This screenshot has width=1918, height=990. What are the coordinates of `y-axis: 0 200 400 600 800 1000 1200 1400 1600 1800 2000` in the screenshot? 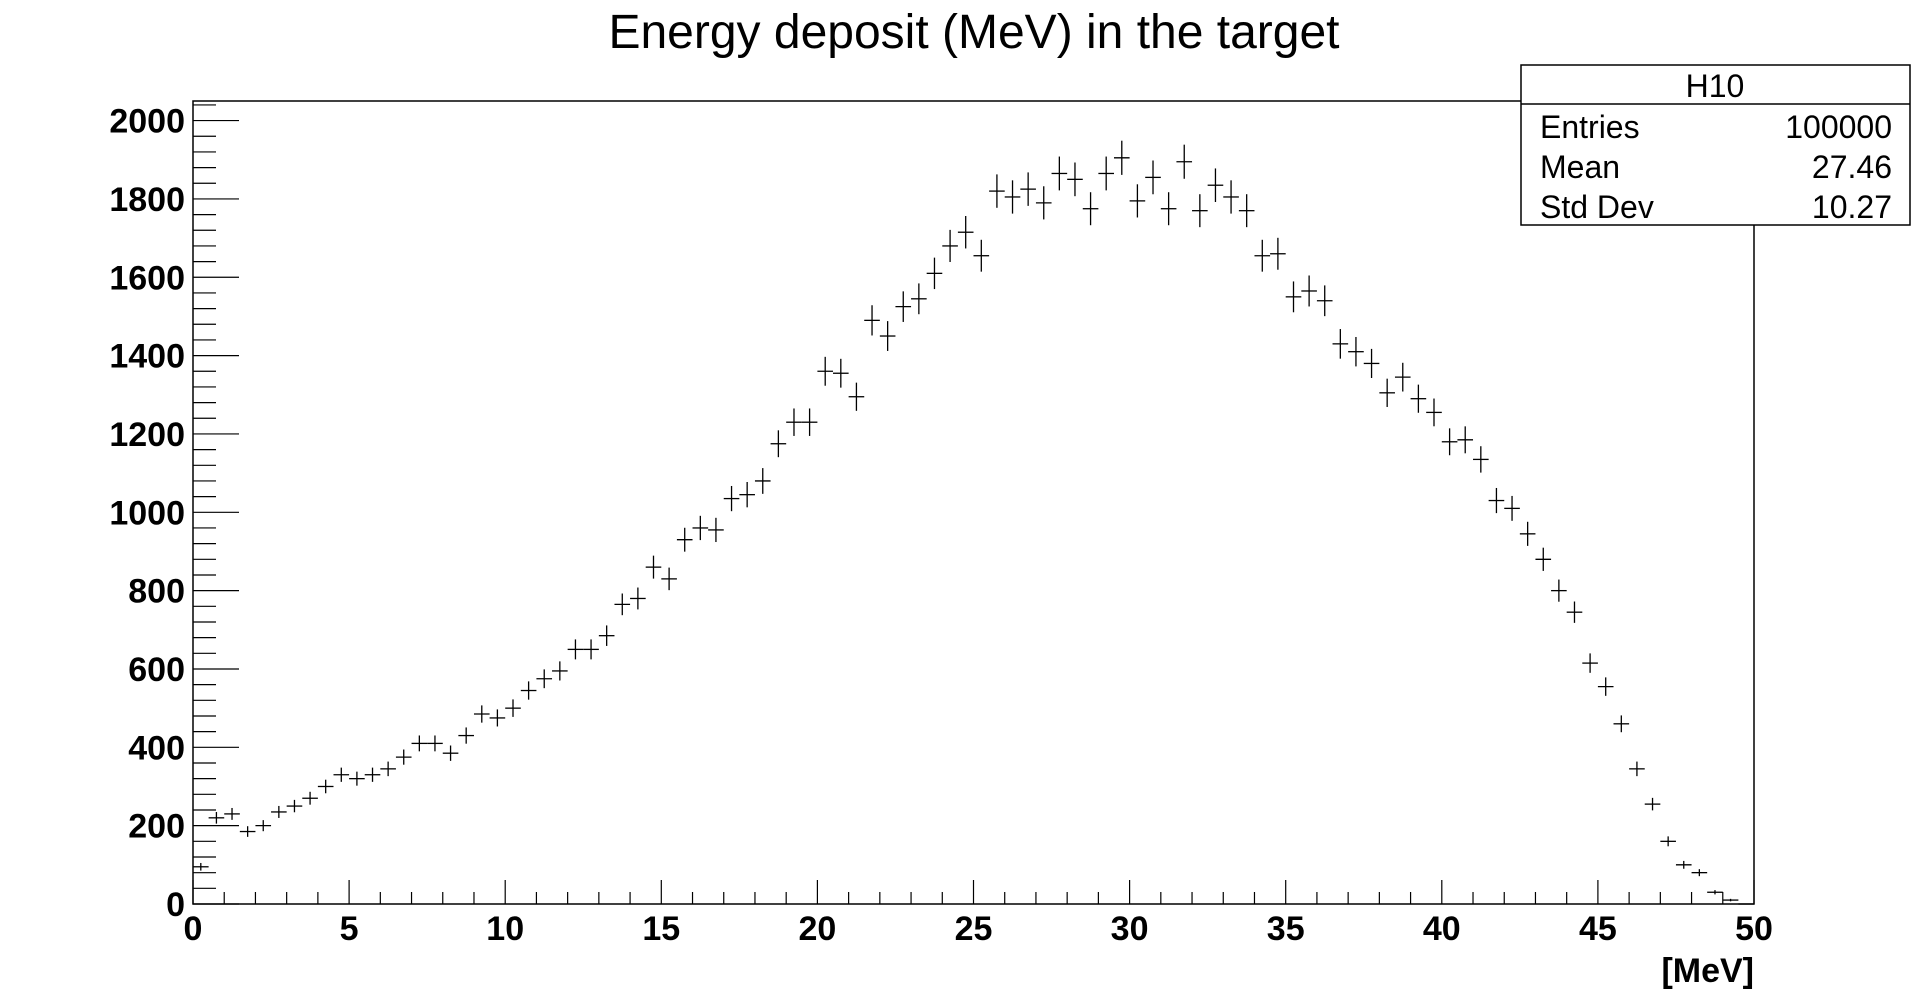 It's located at (174, 513).